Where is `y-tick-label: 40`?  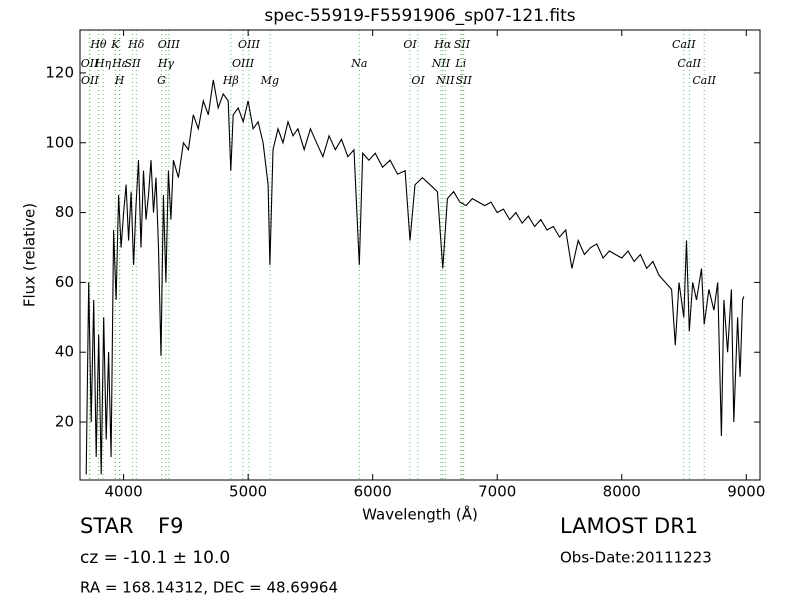
y-tick-label: 40 is located at coordinates (64, 352).